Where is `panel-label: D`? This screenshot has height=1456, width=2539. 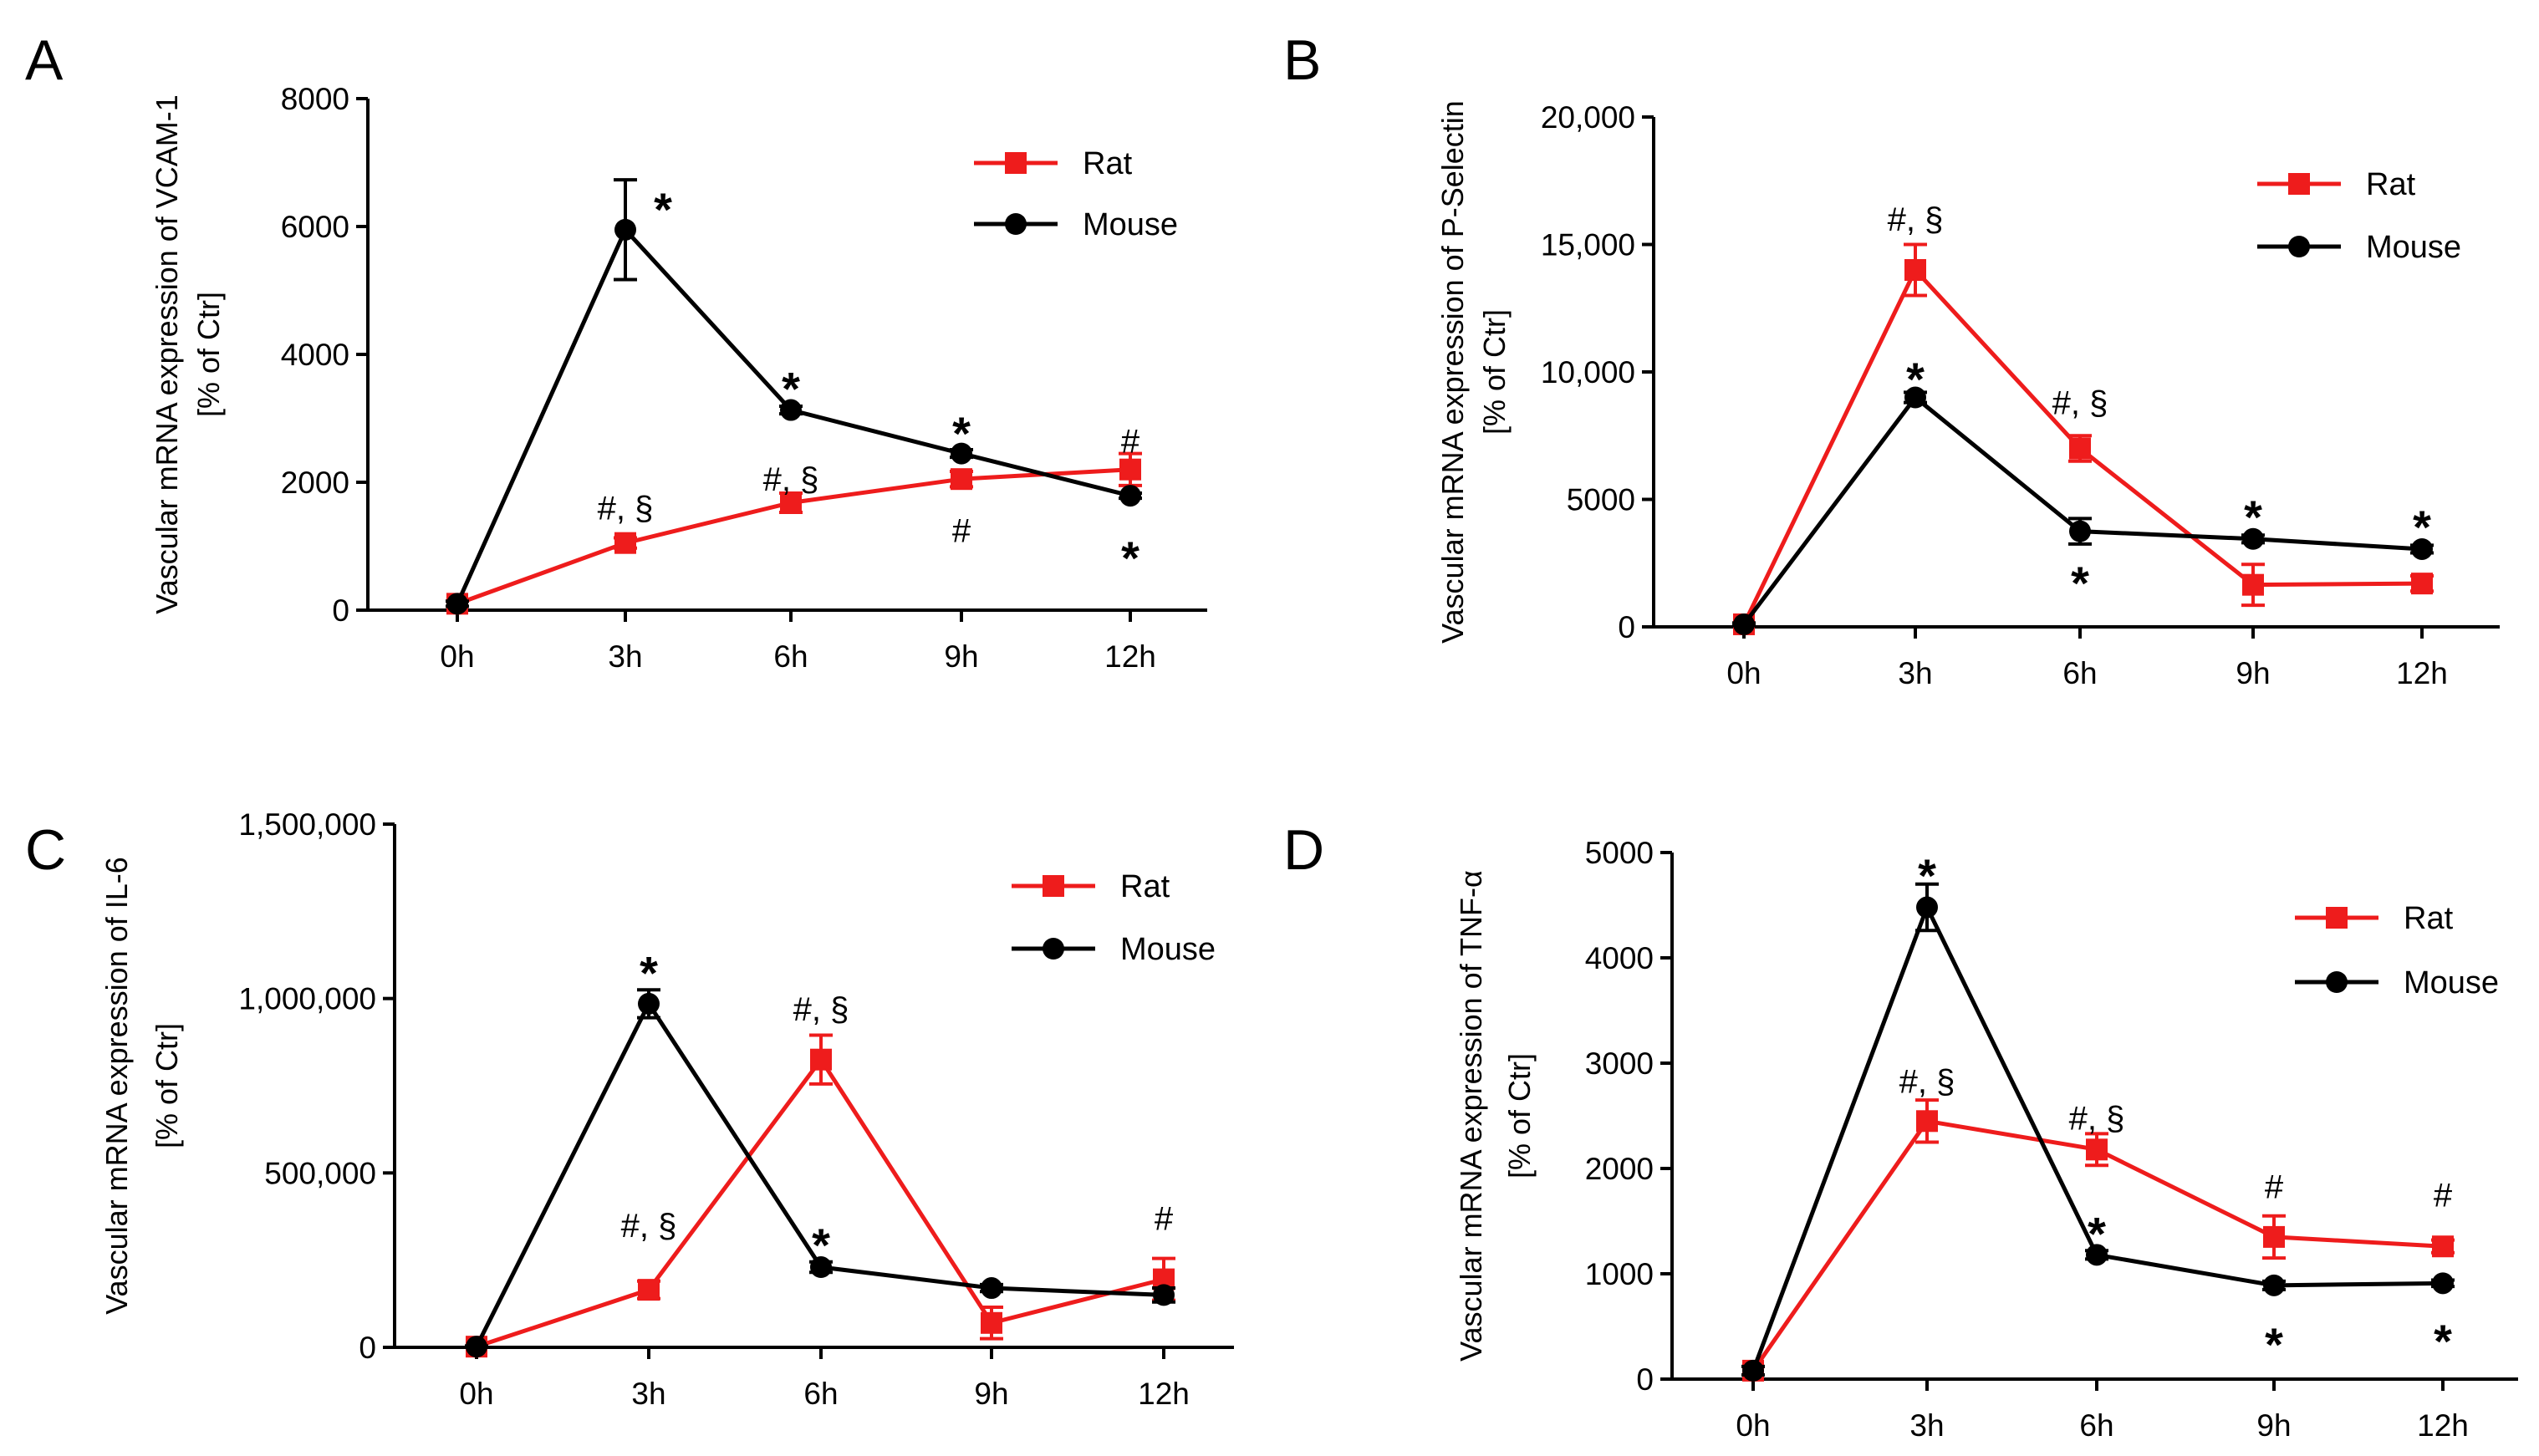 panel-label: D is located at coordinates (1303, 850).